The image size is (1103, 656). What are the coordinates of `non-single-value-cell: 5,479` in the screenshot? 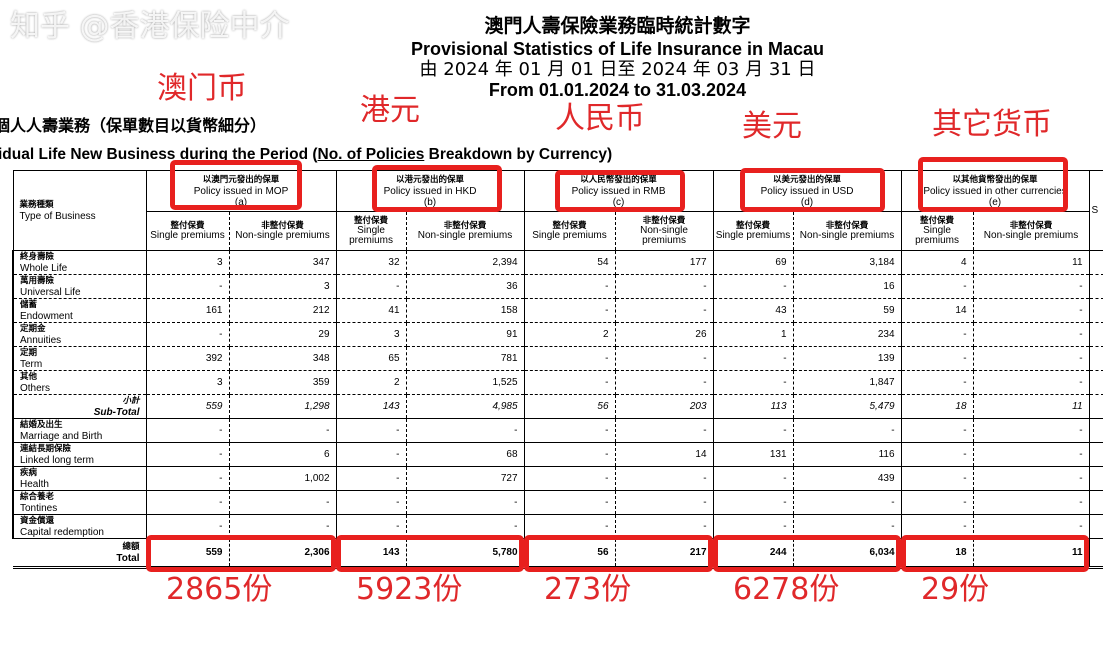 It's located at (847, 406).